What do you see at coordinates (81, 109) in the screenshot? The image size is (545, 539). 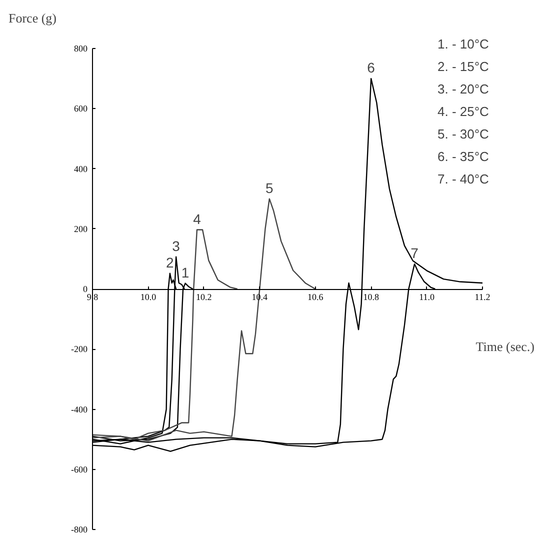 I see `y-tick-label: 600` at bounding box center [81, 109].